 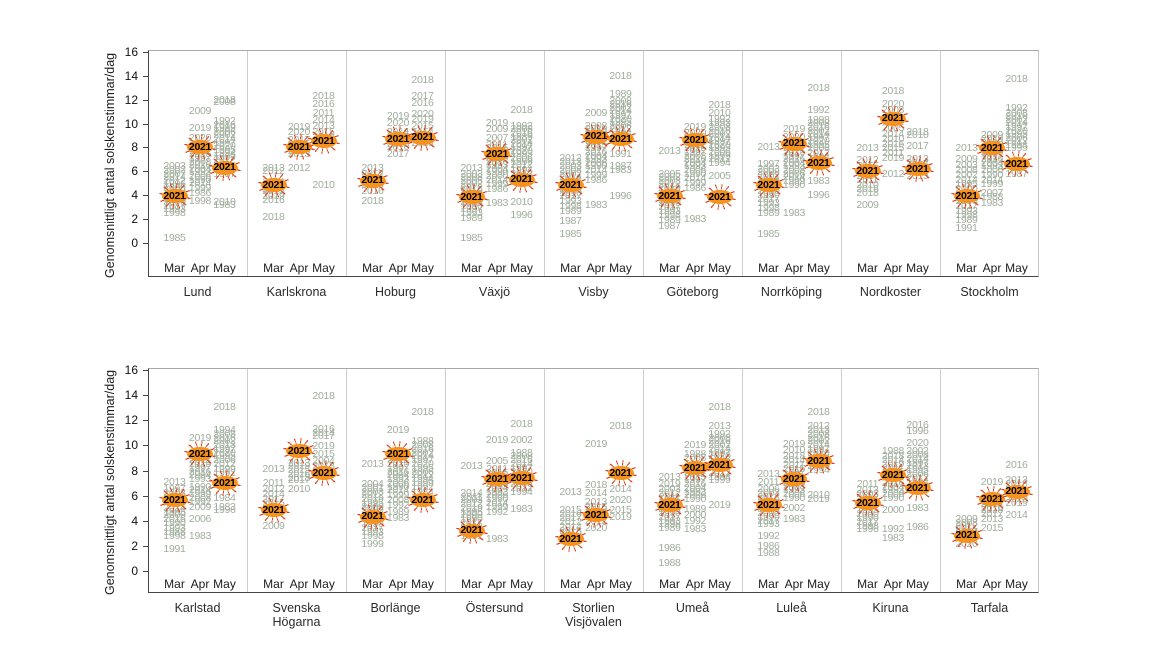 I want to click on year-label: 2001, so click(x=372, y=487).